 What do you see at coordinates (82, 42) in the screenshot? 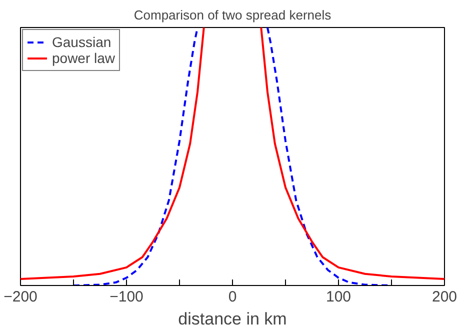
I see `legend-label: Gaussian` at bounding box center [82, 42].